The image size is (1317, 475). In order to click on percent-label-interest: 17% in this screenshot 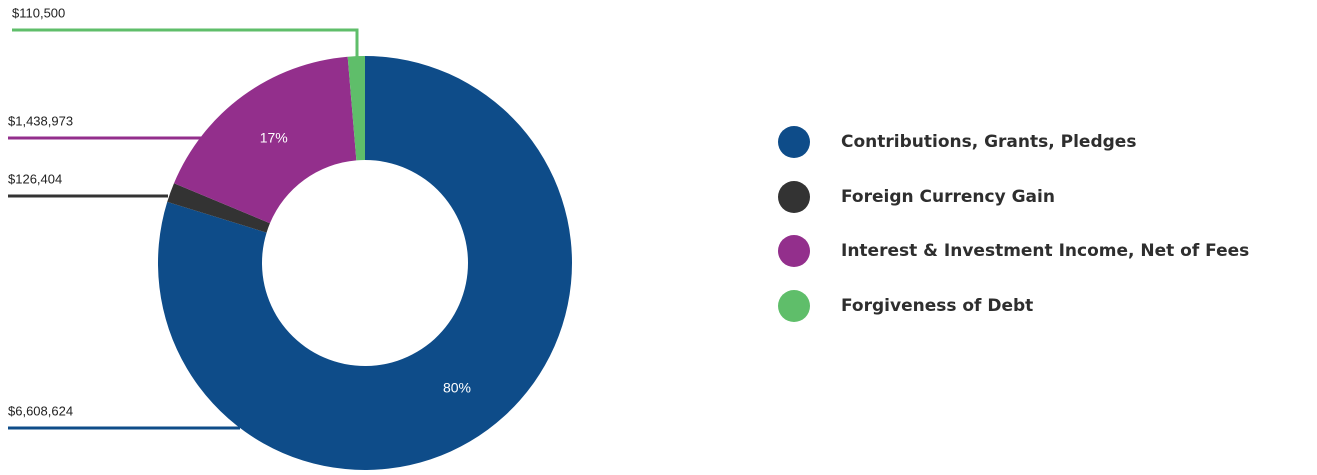, I will do `click(274, 138)`.